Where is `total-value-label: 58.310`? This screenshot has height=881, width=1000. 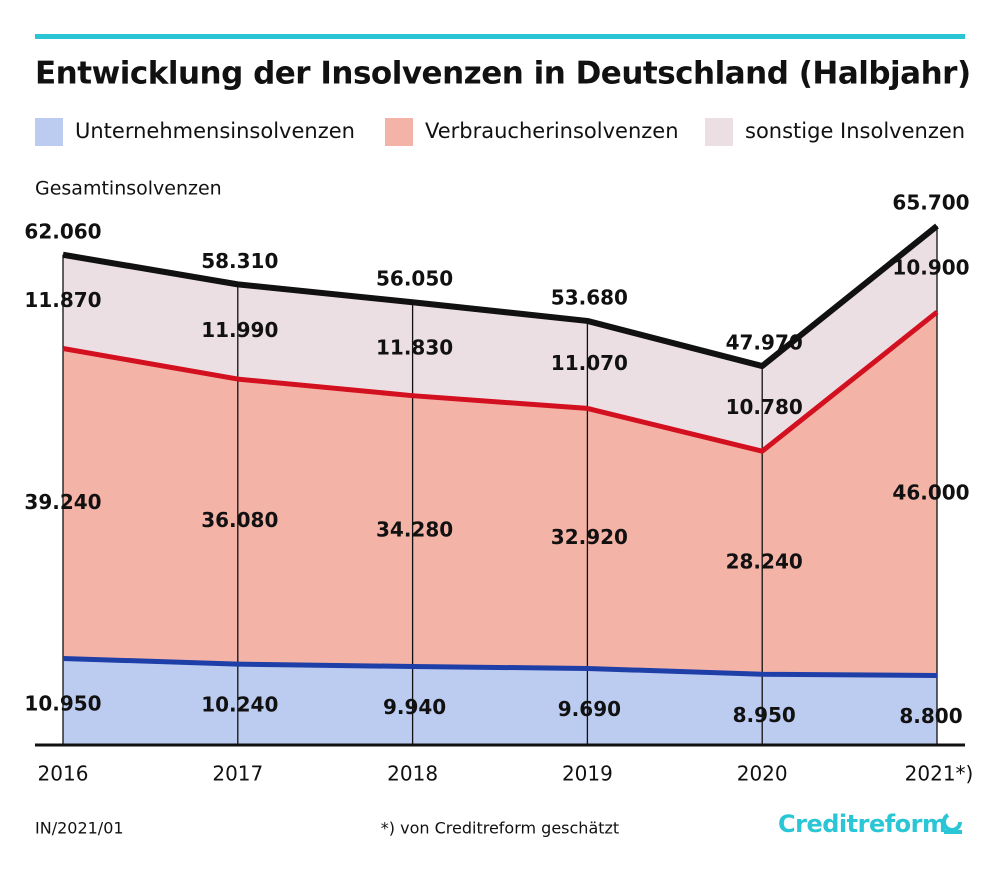 total-value-label: 58.310 is located at coordinates (239, 261).